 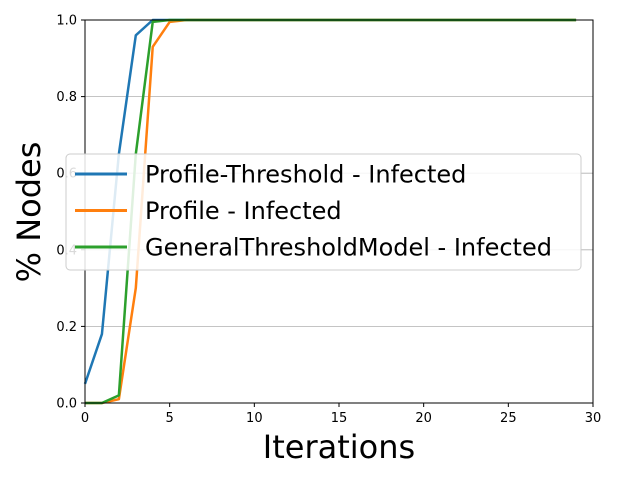 What do you see at coordinates (593, 418) in the screenshot?
I see `x-tick-label: 30` at bounding box center [593, 418].